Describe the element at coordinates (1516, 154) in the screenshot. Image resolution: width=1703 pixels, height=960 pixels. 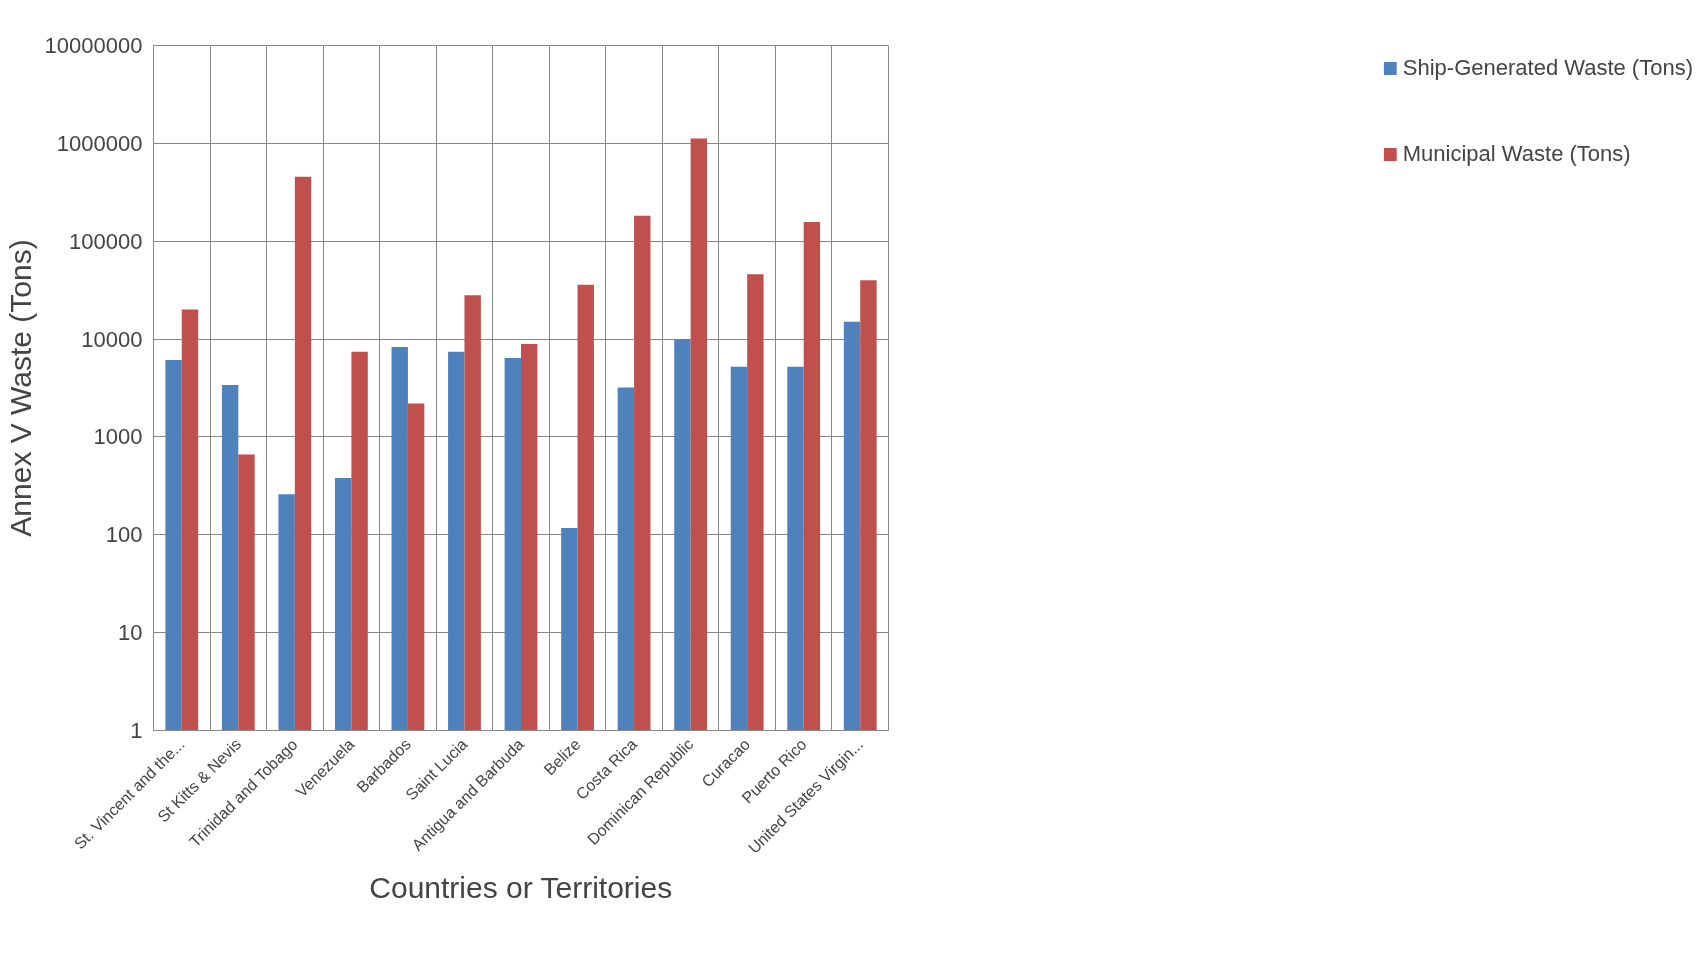
I see `legend-label: Municipal Waste (Tons)` at that location.